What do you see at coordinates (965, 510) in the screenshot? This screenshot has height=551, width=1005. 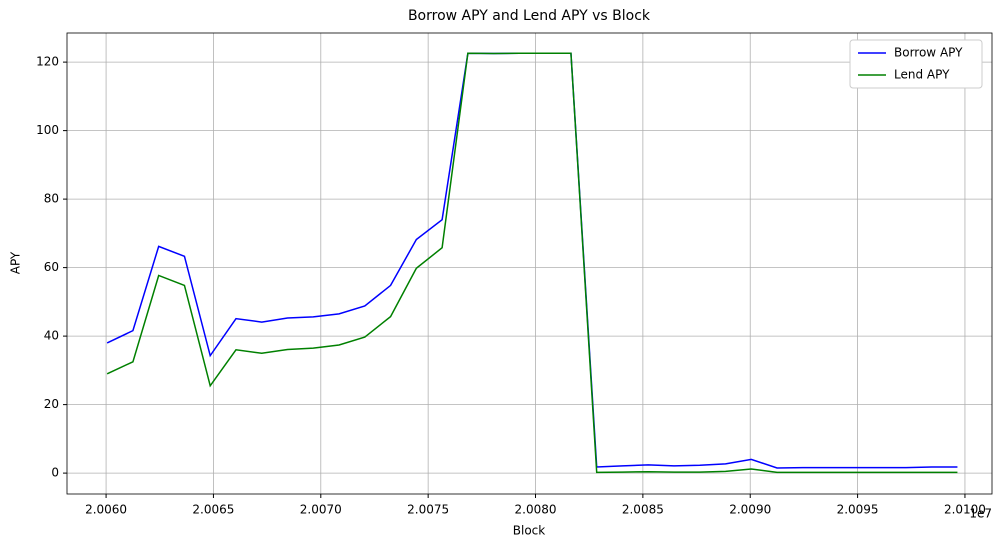 I see `x-tick-label: 2.0100` at bounding box center [965, 510].